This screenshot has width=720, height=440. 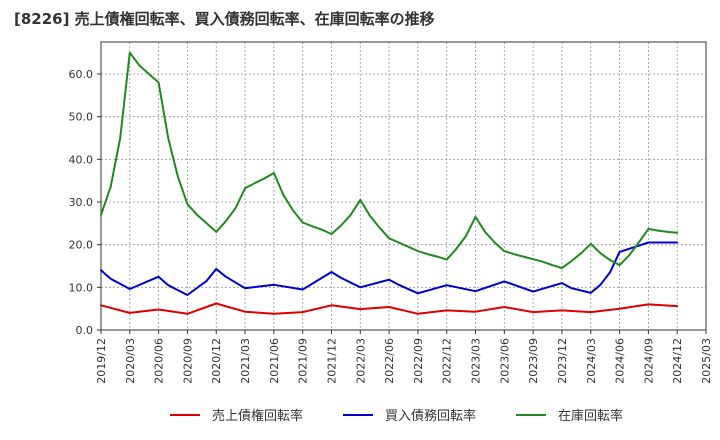 What do you see at coordinates (81, 159) in the screenshot?
I see `y-tick-label: 40.0` at bounding box center [81, 159].